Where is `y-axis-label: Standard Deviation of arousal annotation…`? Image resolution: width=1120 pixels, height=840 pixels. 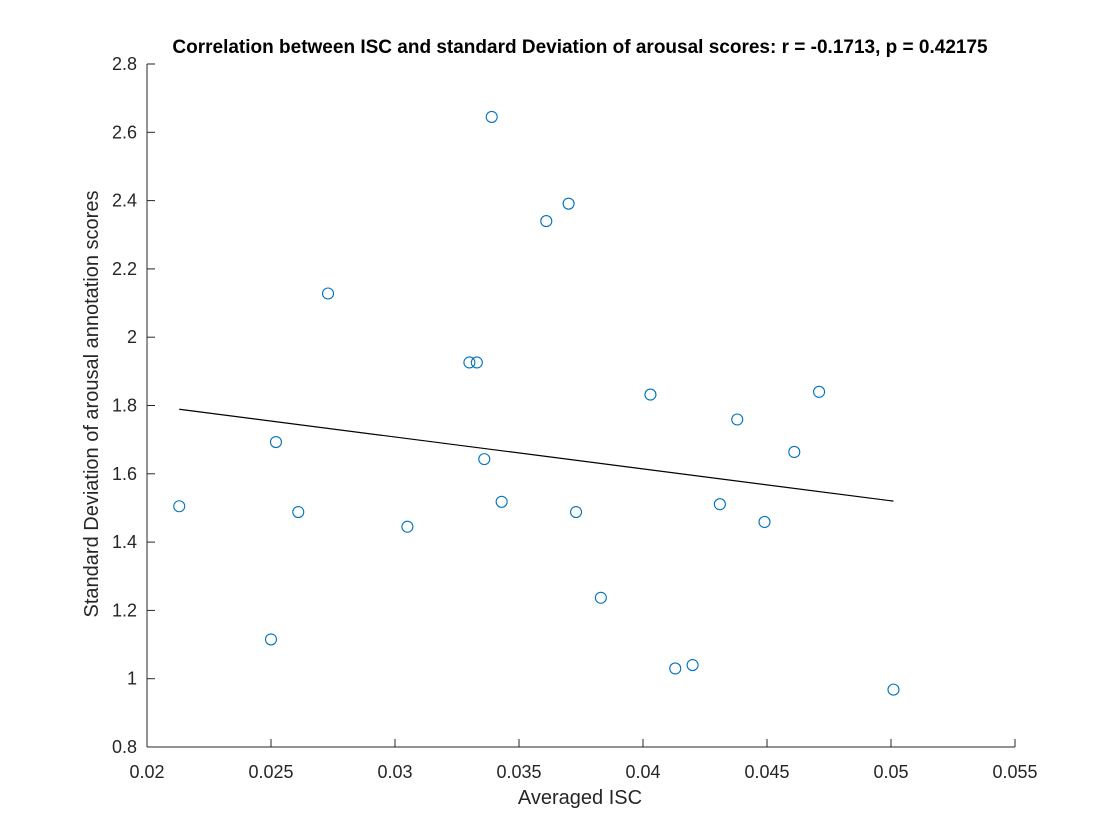
y-axis-label: Standard Deviation of arousal annotation… is located at coordinates (92, 404).